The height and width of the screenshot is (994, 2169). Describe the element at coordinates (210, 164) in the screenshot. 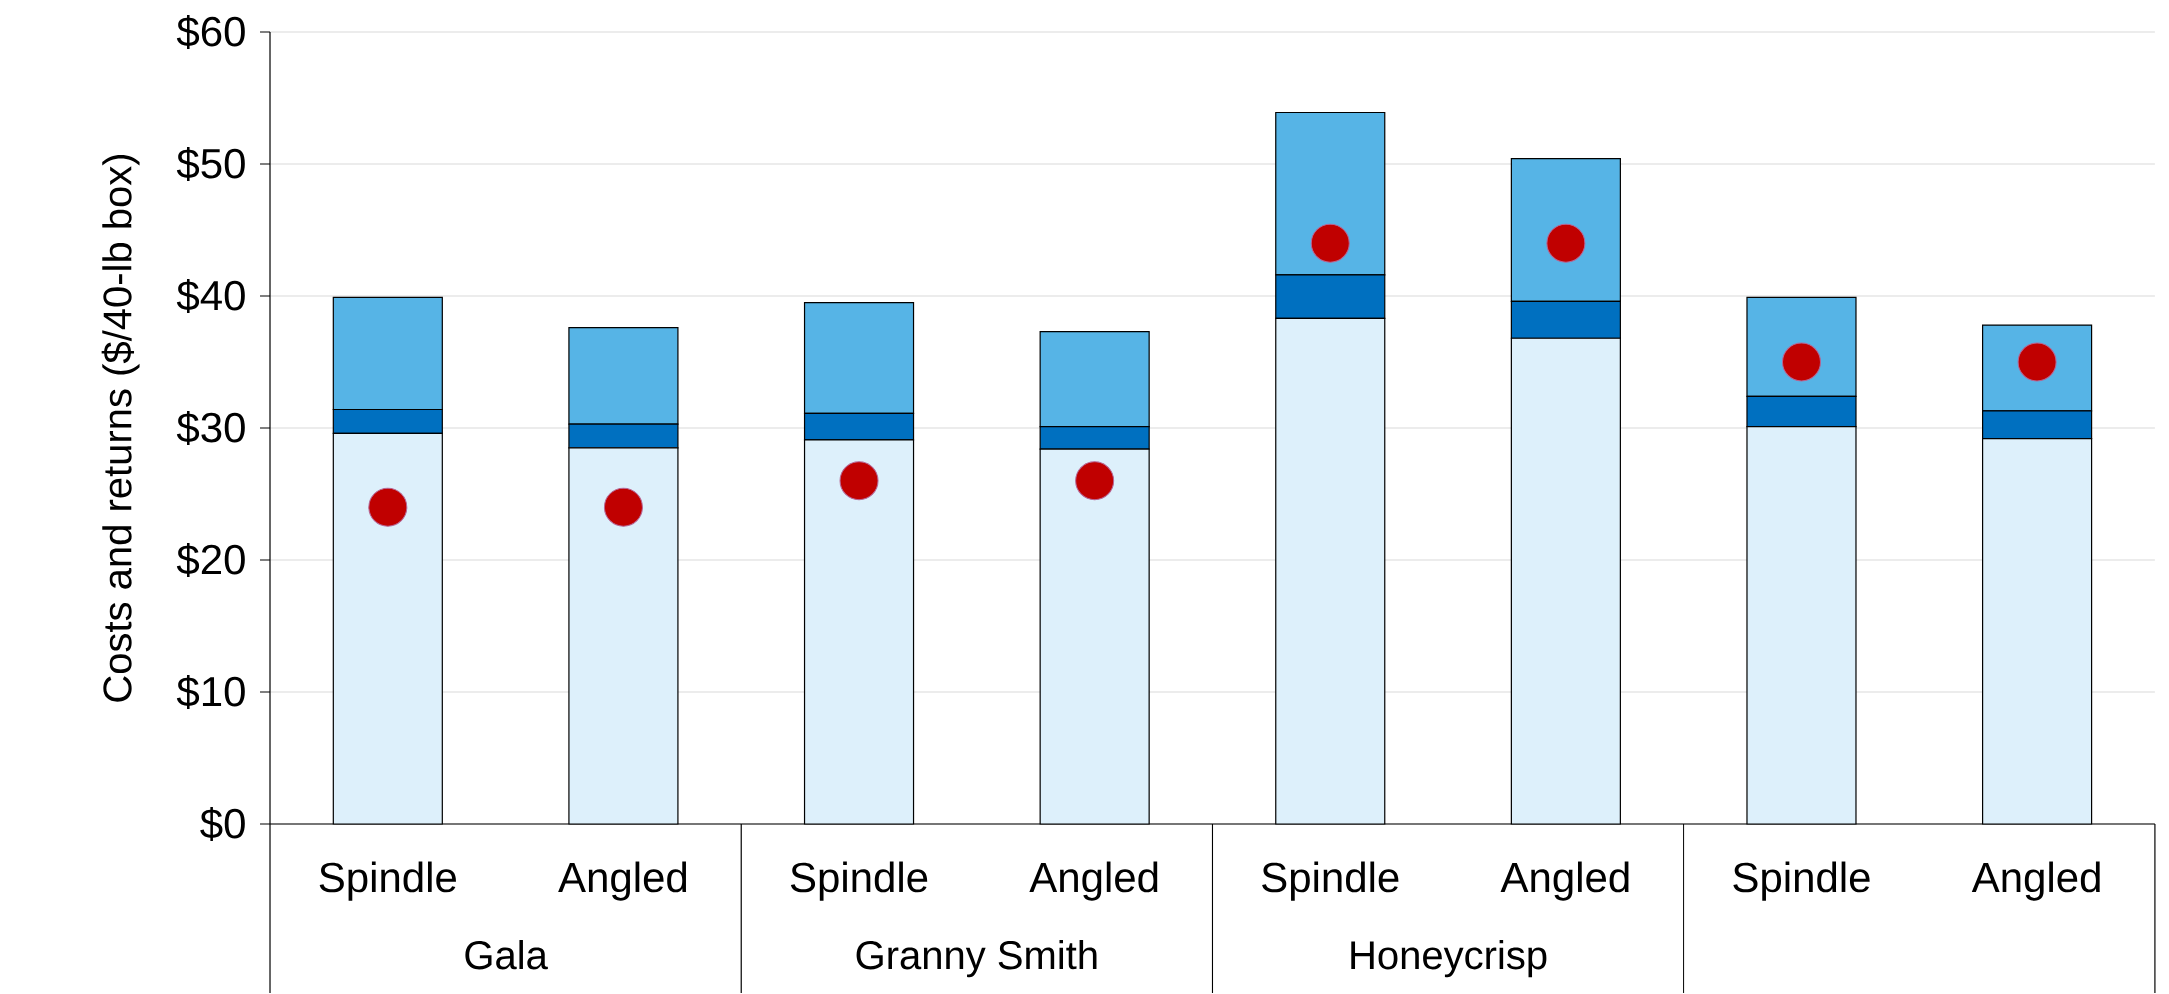

I see `y-tick-label: $50` at that location.